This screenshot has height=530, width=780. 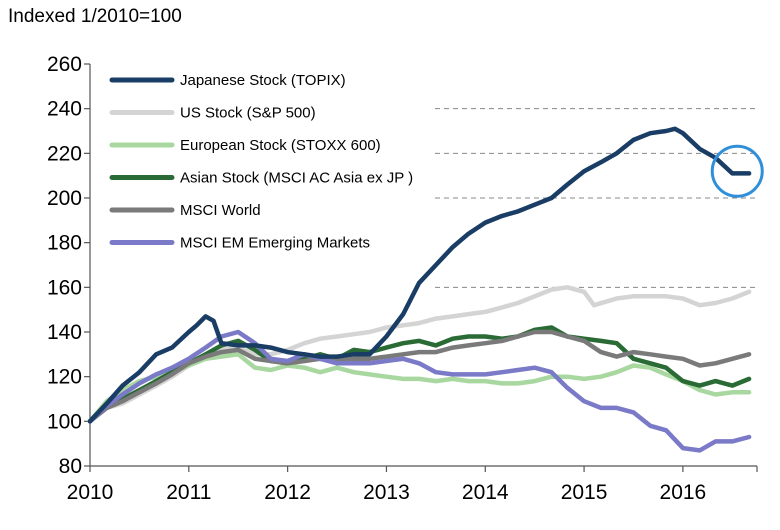 What do you see at coordinates (188, 492) in the screenshot?
I see `x-tick-label: 2011` at bounding box center [188, 492].